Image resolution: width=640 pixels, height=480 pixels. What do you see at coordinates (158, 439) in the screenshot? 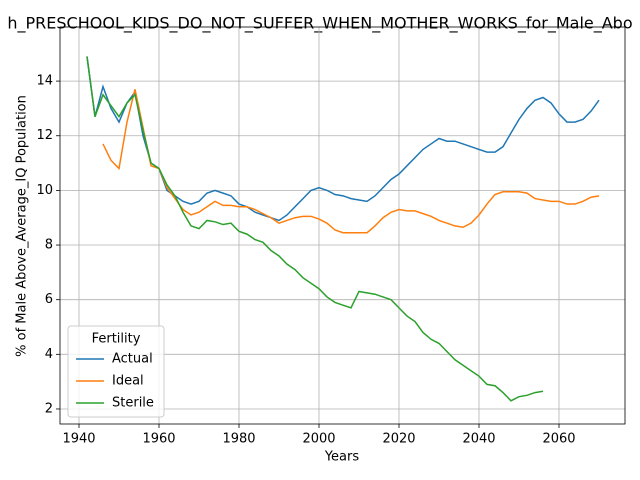
I see `x-tick-label: 1960` at bounding box center [158, 439].